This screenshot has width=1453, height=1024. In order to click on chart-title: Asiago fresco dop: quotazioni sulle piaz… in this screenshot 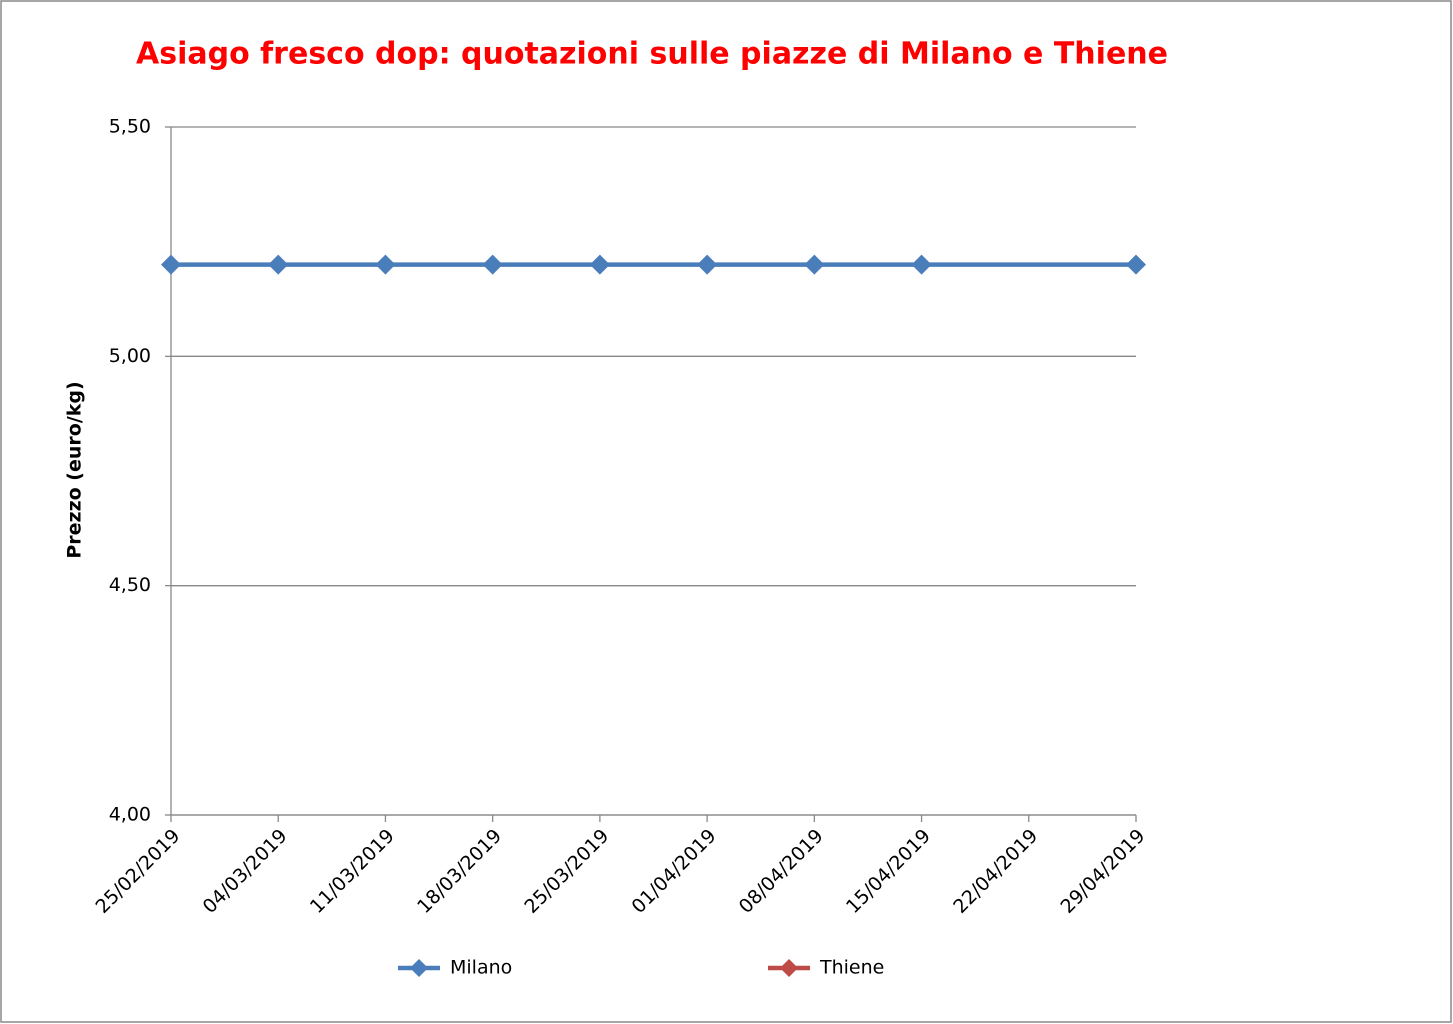, I will do `click(652, 54)`.